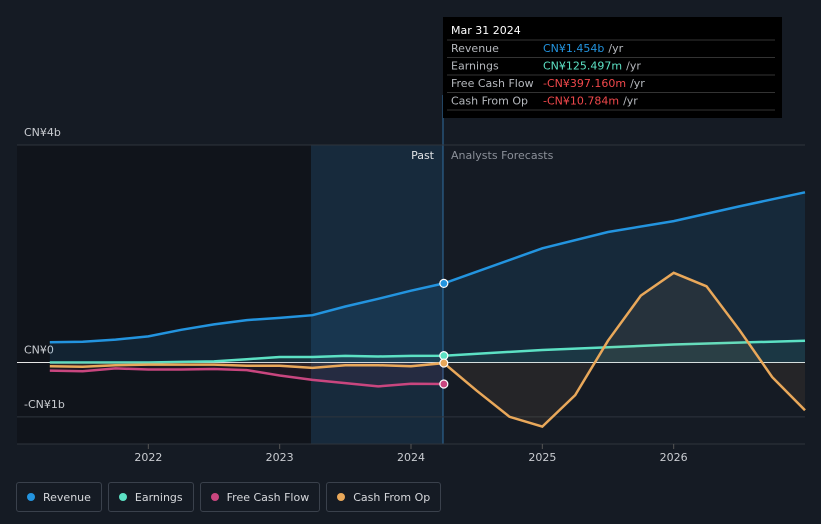  I want to click on legend-item: Earnings, so click(150, 497).